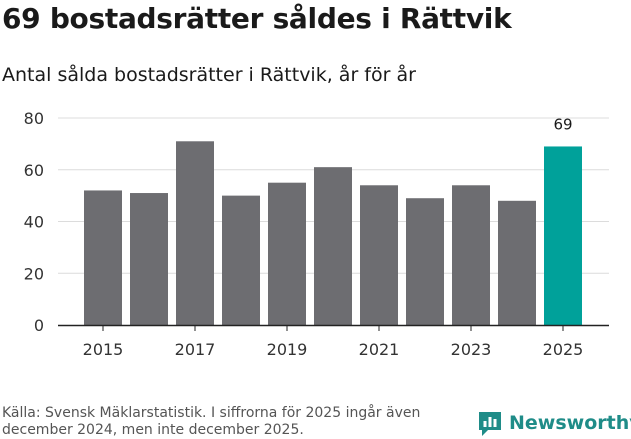 Image resolution: width=631 pixels, height=439 pixels. Describe the element at coordinates (34, 170) in the screenshot. I see `y-tick-label: 60` at that location.